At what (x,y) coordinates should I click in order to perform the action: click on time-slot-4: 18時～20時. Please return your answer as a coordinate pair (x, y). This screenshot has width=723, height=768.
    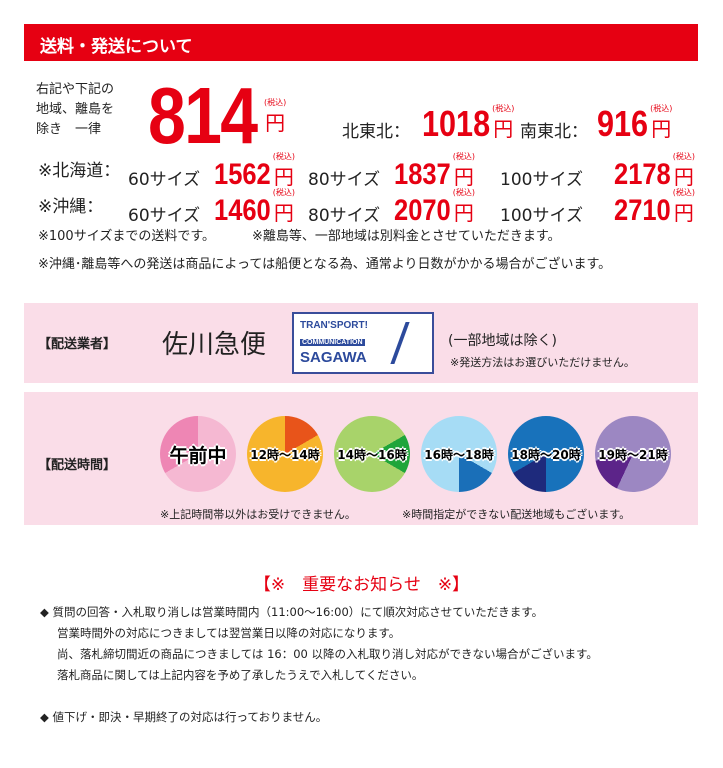
    Looking at the image, I should click on (546, 454).